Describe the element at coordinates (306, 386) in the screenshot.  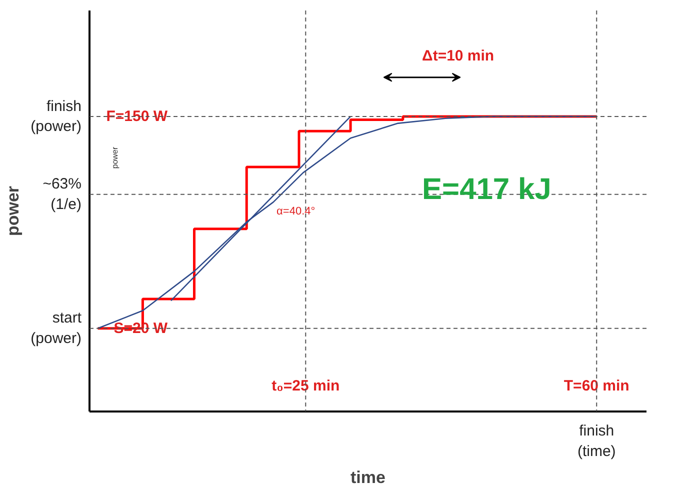
I see `x-tick-label: t₀=25 min` at that location.